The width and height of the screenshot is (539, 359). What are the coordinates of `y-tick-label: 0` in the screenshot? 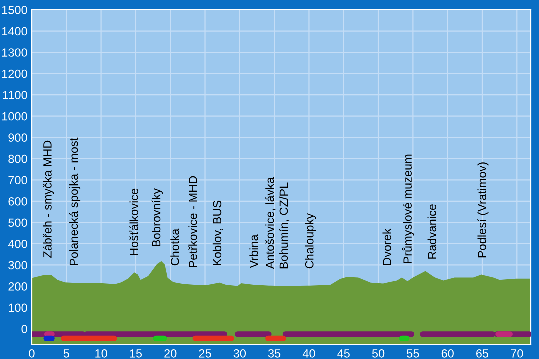 It's located at (25, 329).